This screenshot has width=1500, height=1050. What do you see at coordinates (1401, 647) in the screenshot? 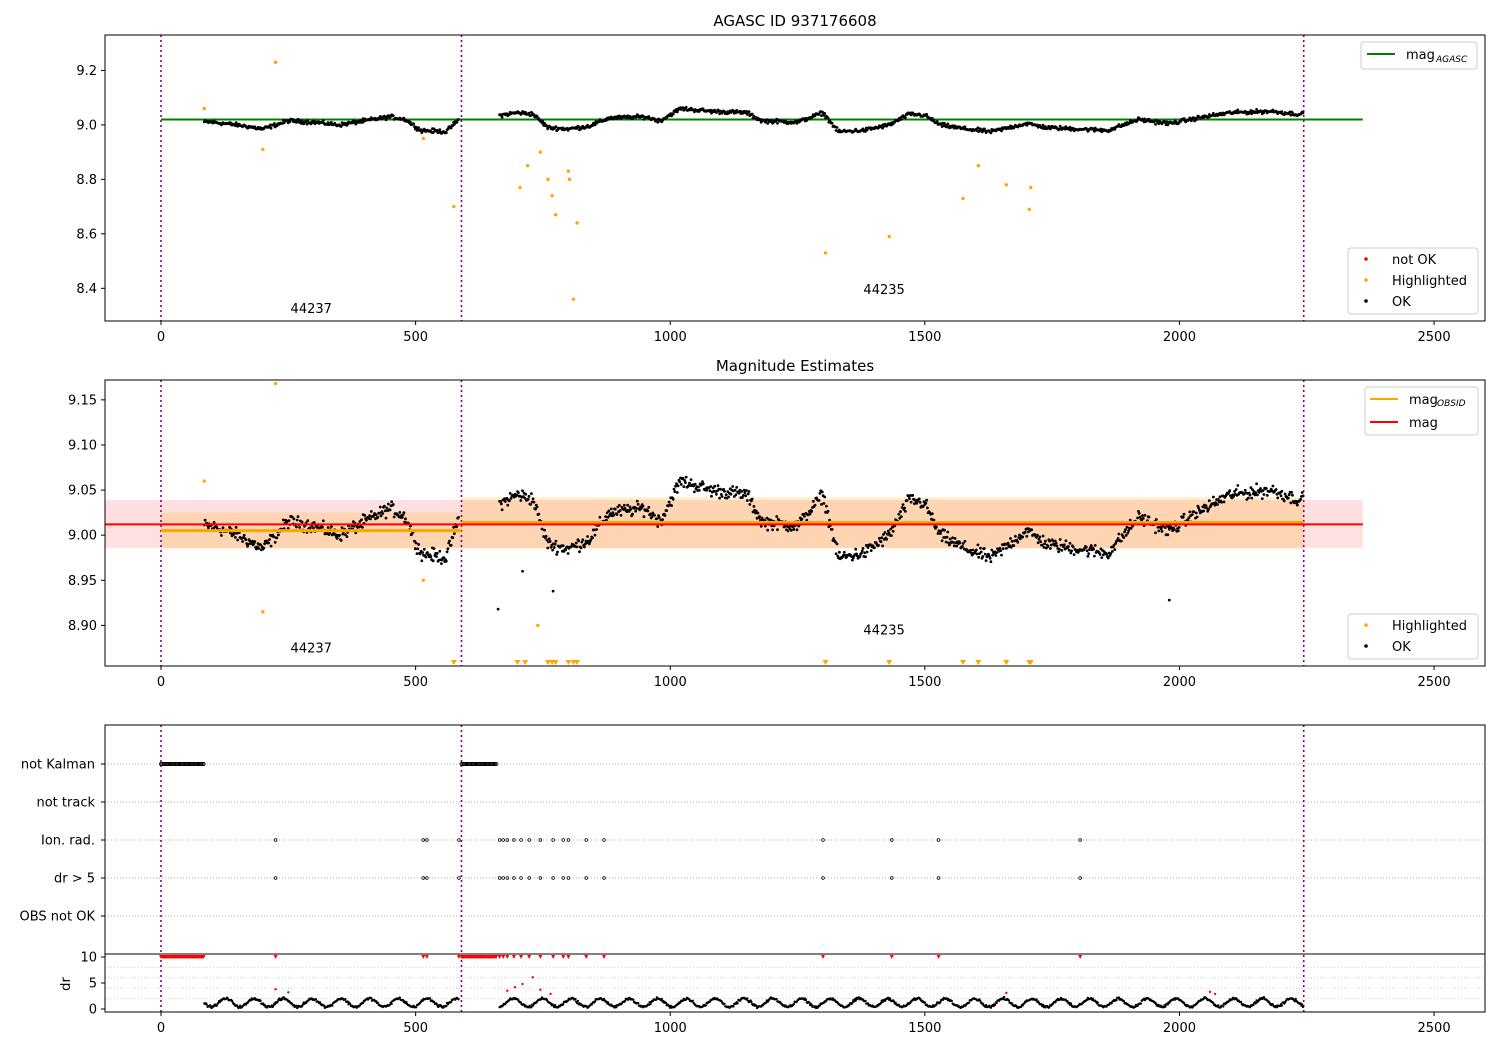
I see `legend-label: OK` at bounding box center [1401, 647].